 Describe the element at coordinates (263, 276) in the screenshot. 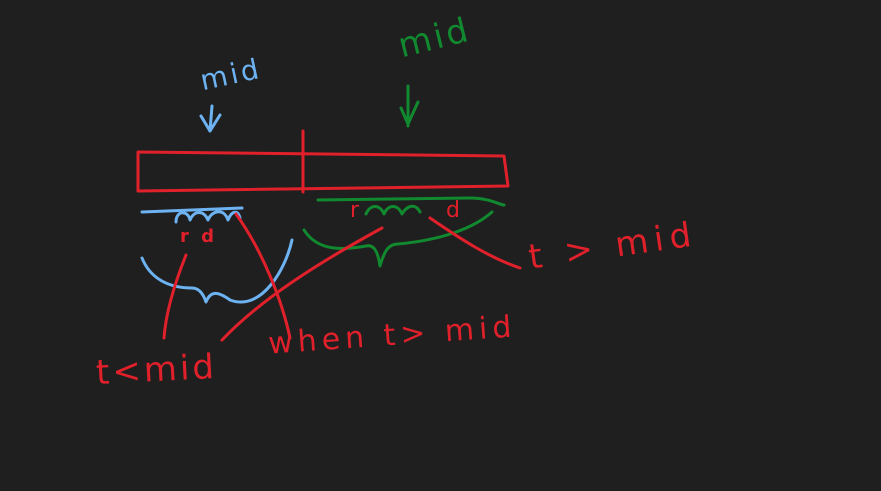

I see `red-line-when-right` at that location.